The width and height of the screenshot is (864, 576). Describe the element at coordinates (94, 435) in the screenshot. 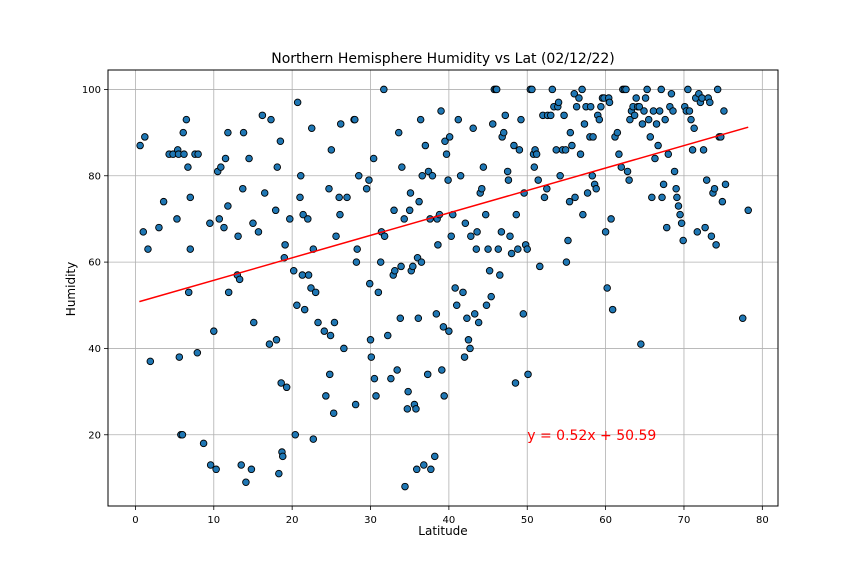

I see `y-tick-label: 20` at that location.